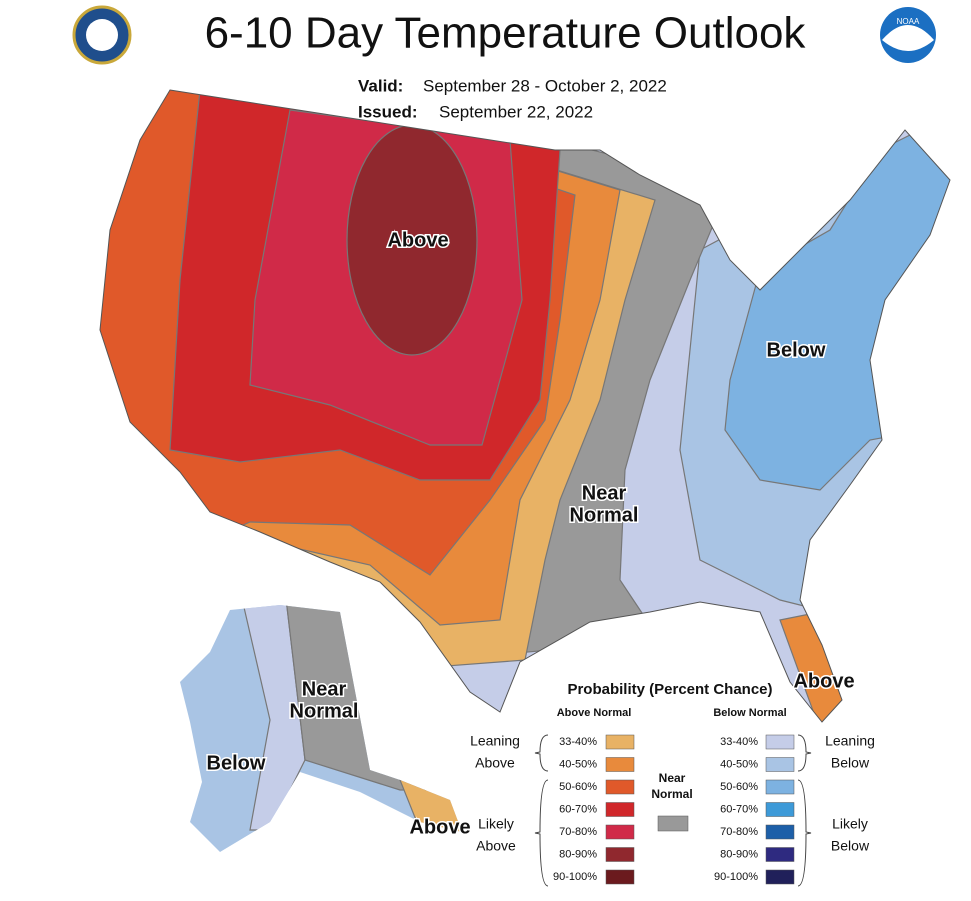  I want to click on valid-label: Valid:, so click(380, 85).